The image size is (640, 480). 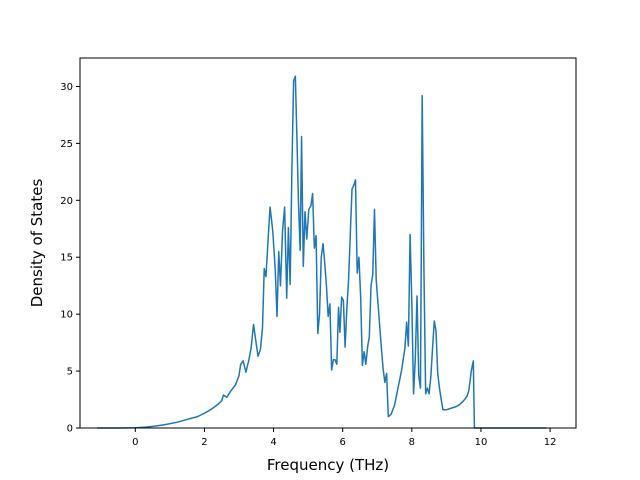 I want to click on y-tick-label: 5, so click(x=70, y=372).